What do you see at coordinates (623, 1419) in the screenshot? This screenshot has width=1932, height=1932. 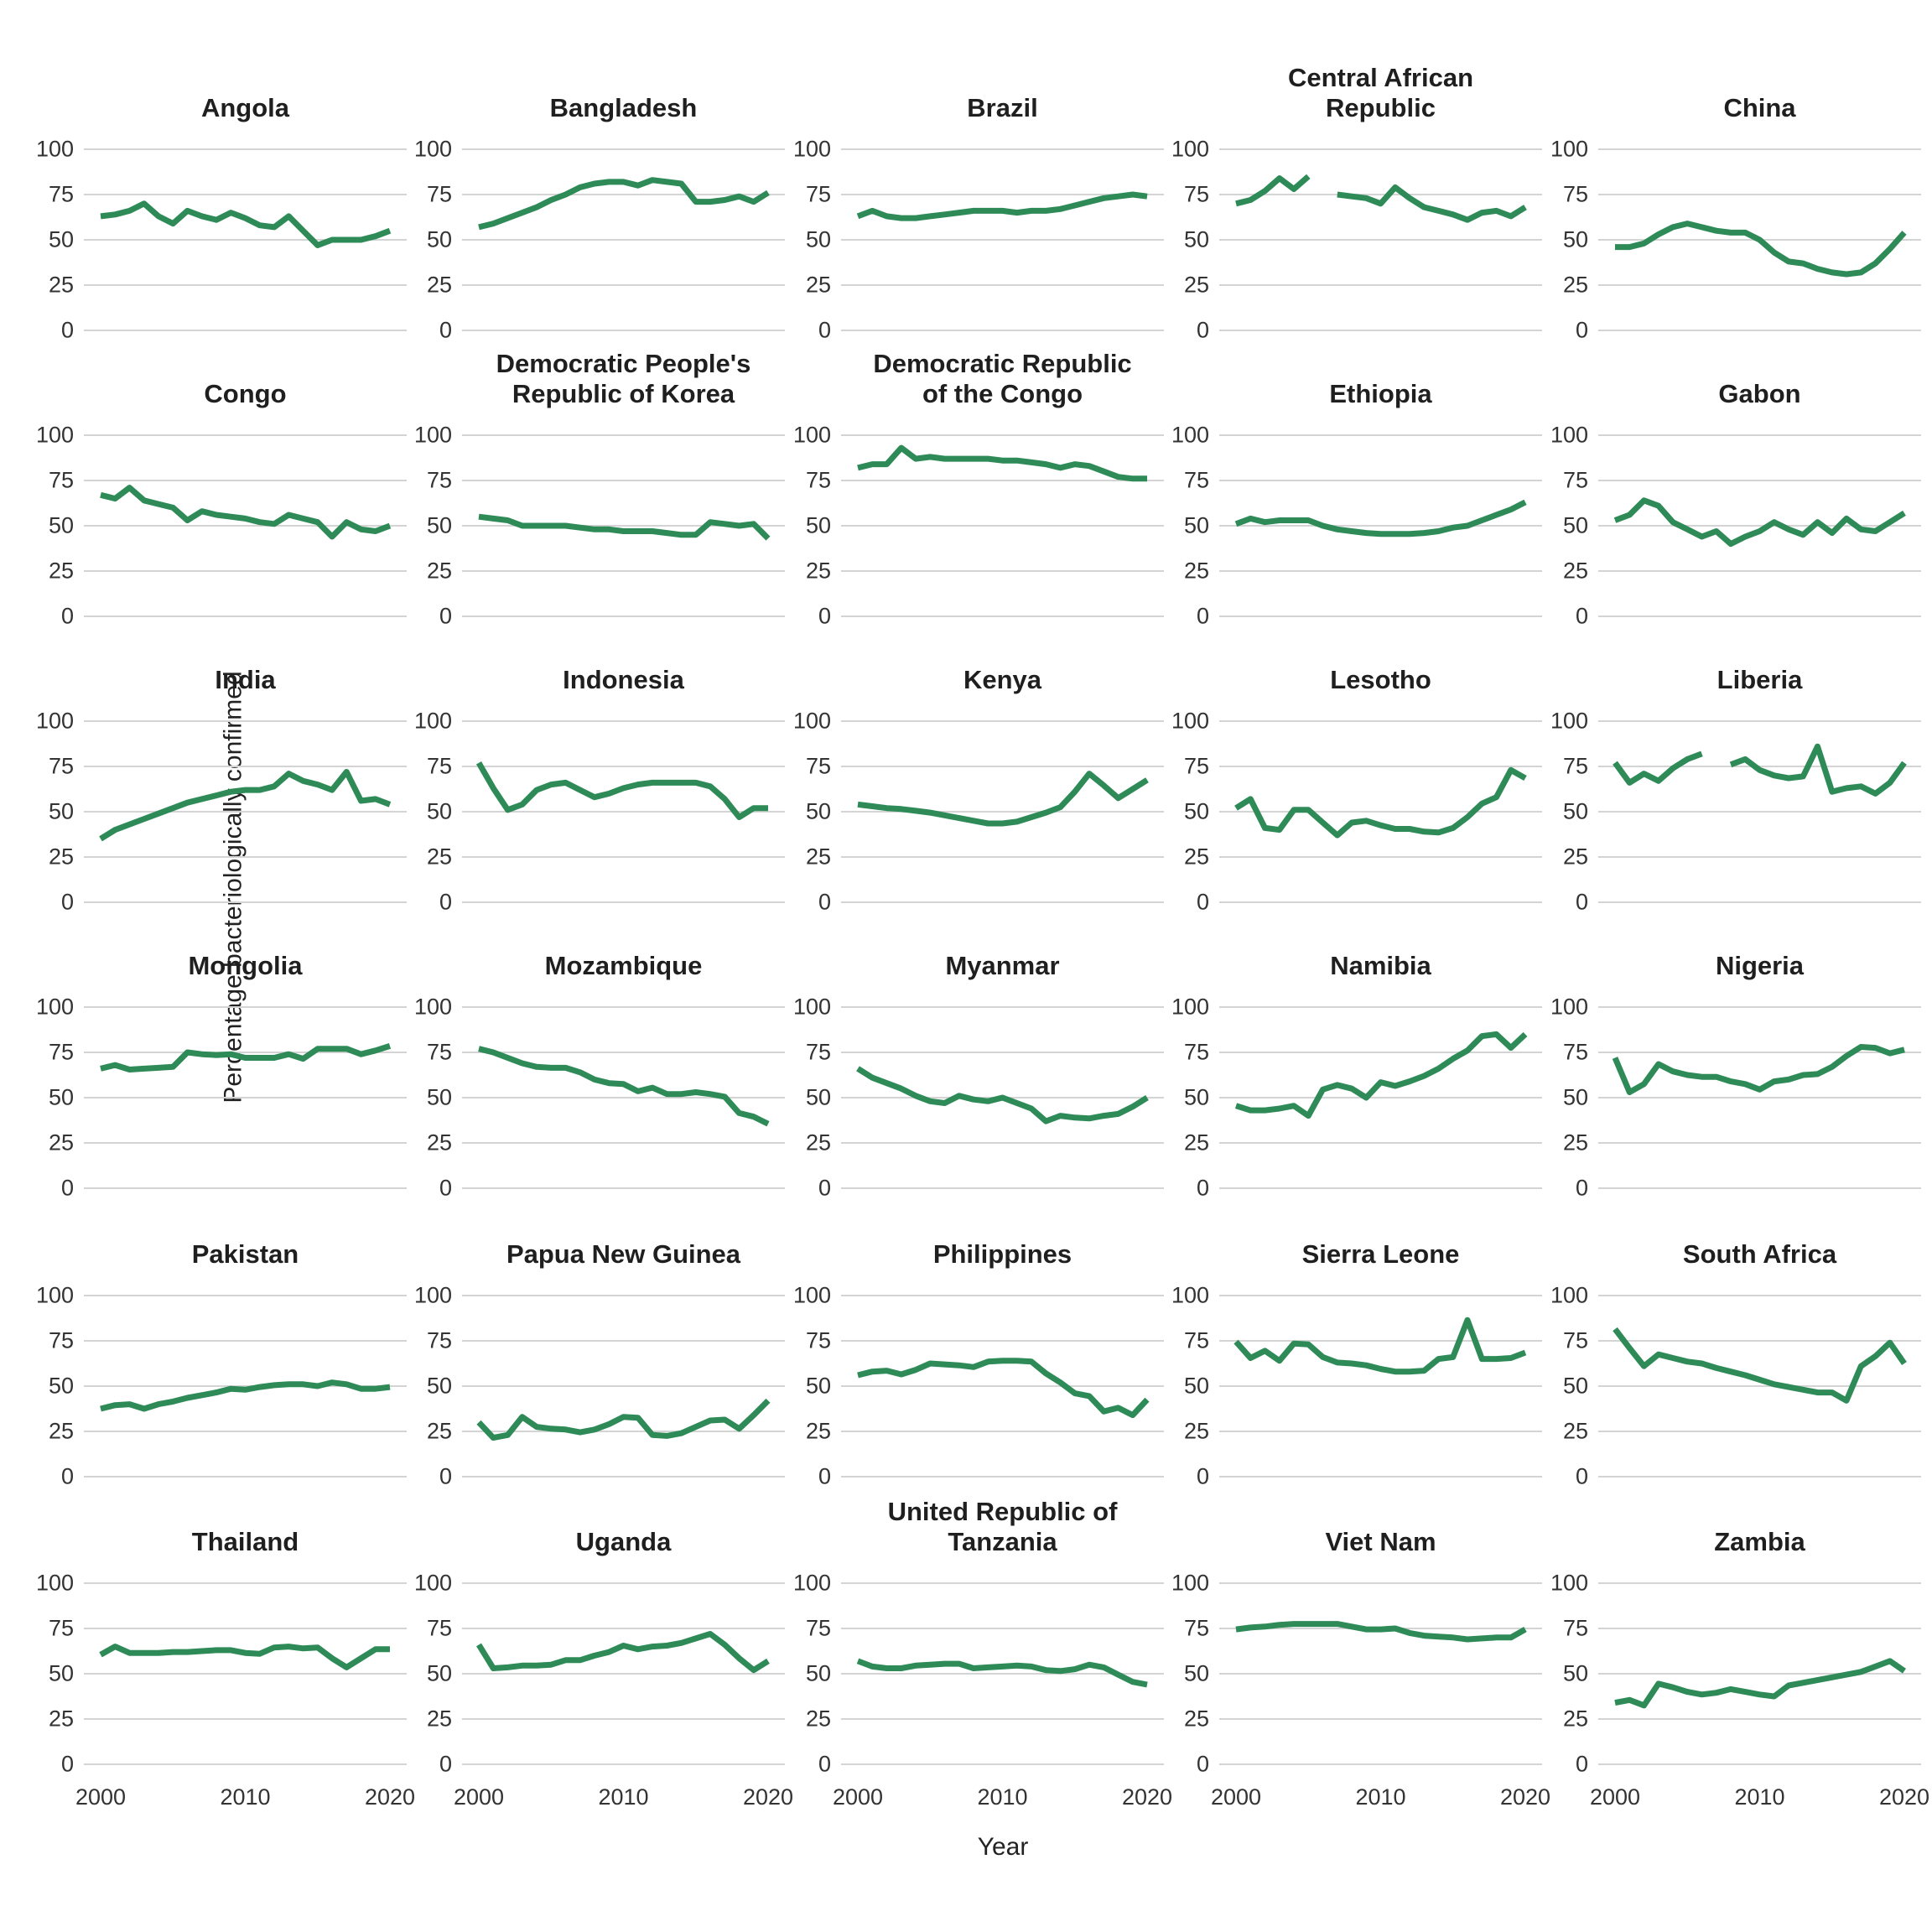 I see `data-line-papua-new-guinea` at bounding box center [623, 1419].